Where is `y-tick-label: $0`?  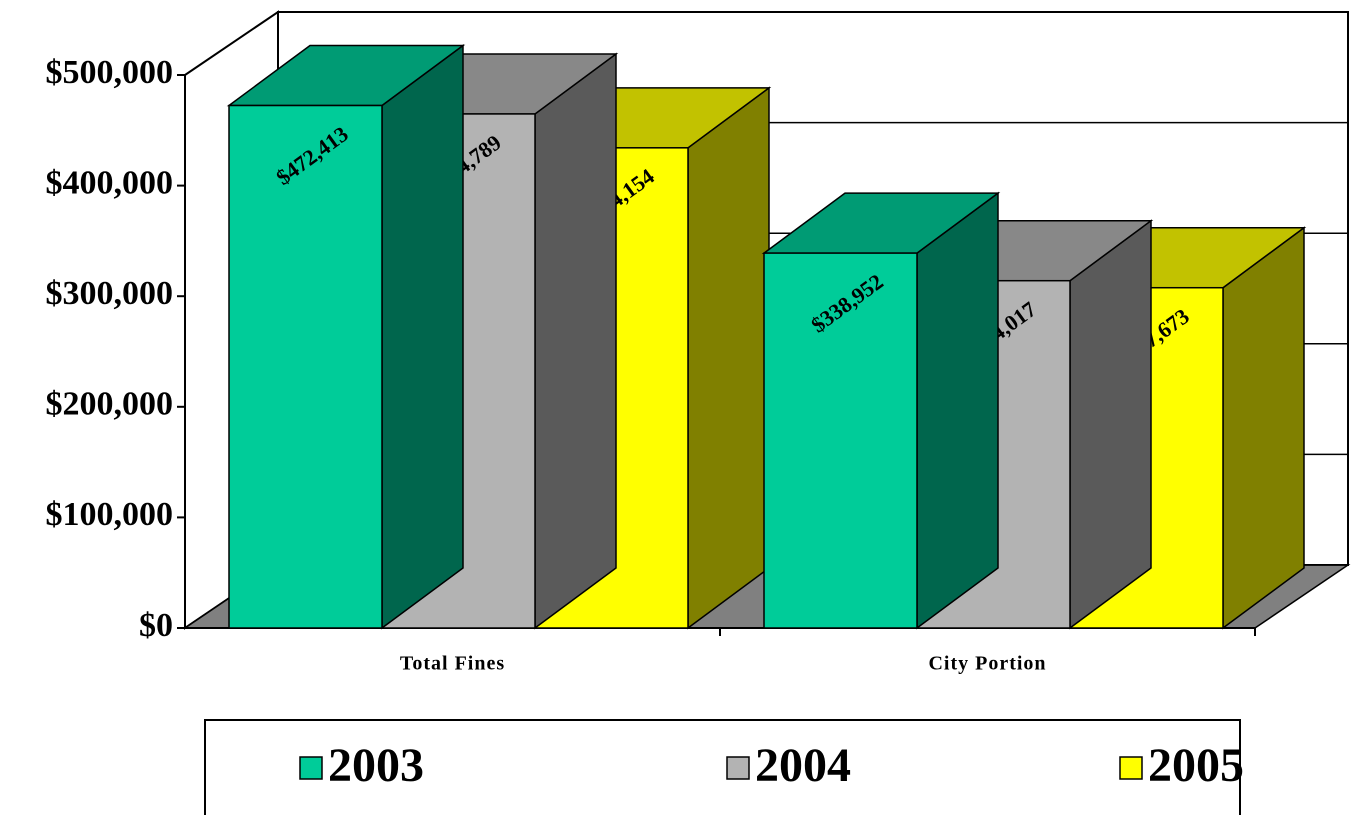 y-tick-label: $0 is located at coordinates (156, 625).